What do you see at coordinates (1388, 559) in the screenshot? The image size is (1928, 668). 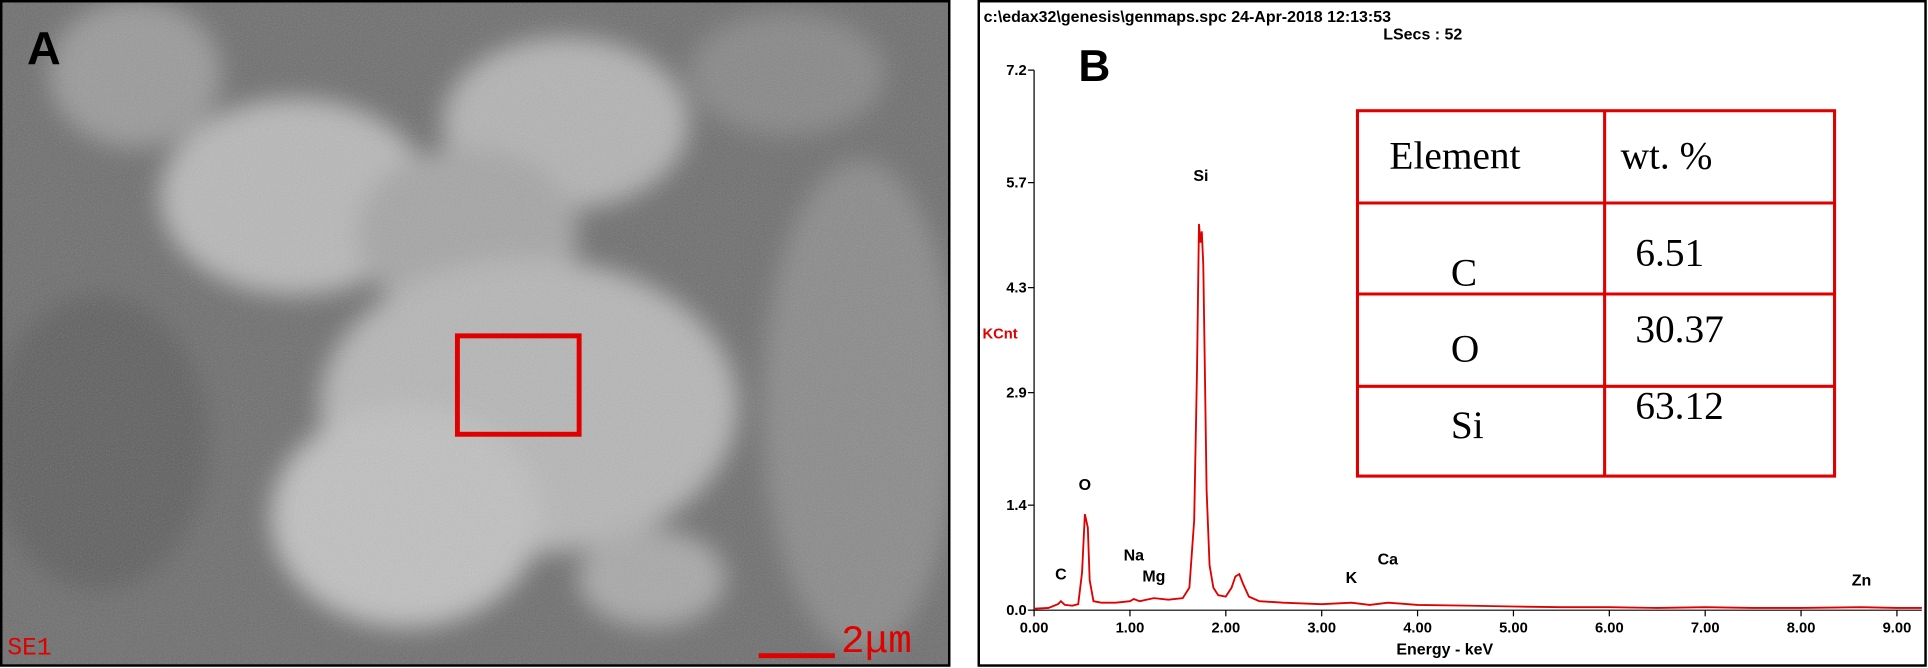 I see `peak-label: Ca` at bounding box center [1388, 559].